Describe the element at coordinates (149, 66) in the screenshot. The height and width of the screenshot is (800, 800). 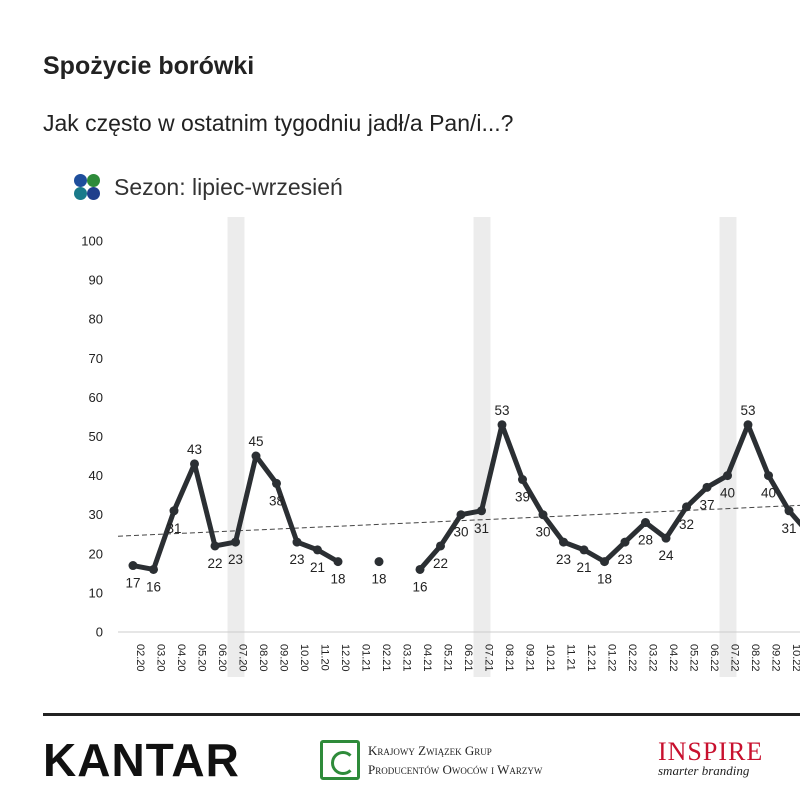
I see `chart-title: Spożycie borówki` at that location.